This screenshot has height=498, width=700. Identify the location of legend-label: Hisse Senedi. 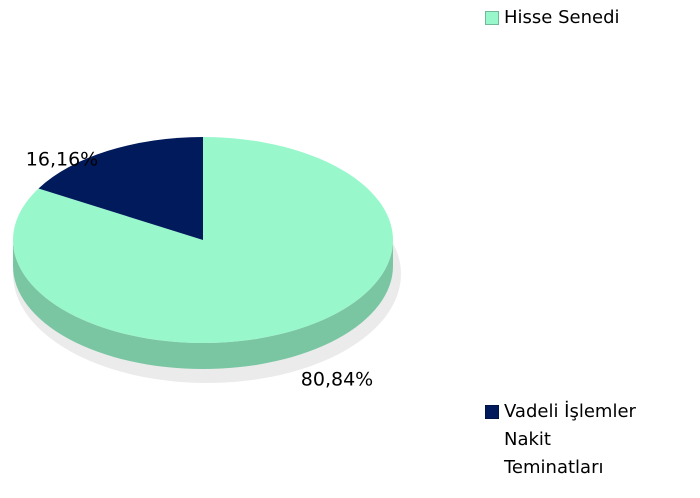
(562, 17).